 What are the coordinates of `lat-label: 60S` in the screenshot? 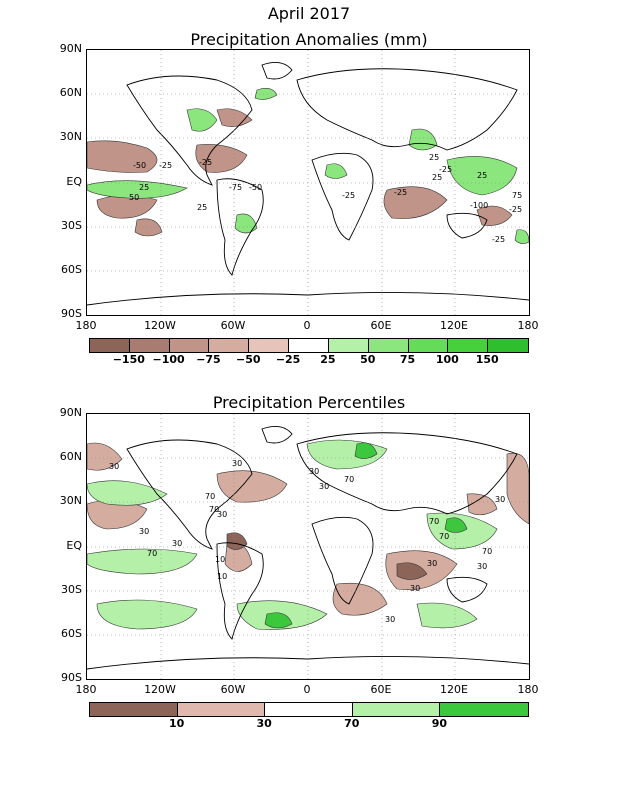 It's located at (71, 633).